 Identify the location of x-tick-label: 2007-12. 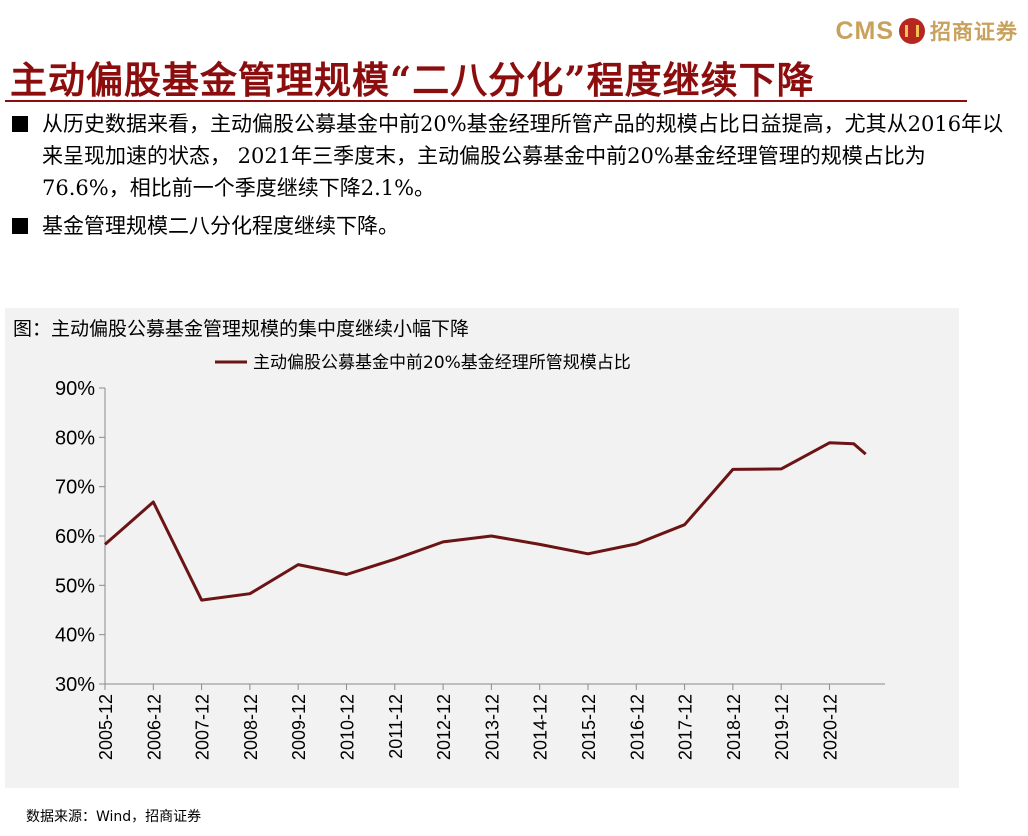
(203, 727).